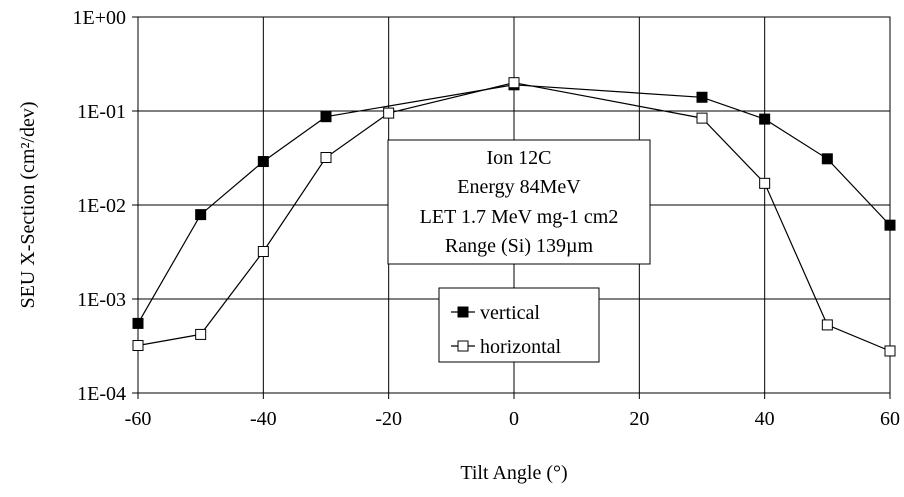 This screenshot has width=904, height=497. I want to click on legend-label-vertical: vertical, so click(510, 313).